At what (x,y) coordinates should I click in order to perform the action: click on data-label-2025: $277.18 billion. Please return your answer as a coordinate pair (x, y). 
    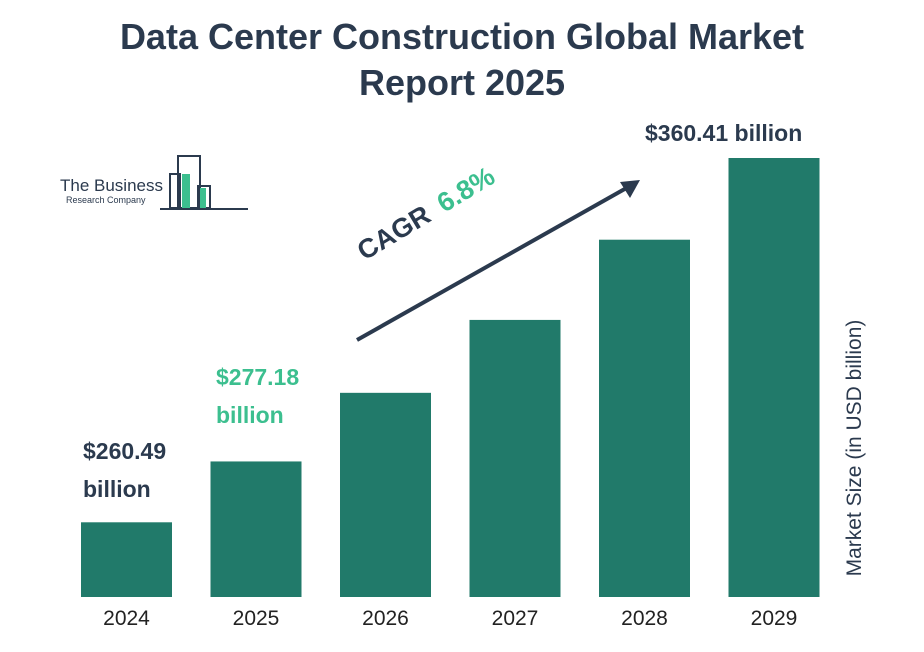
    Looking at the image, I should click on (257, 396).